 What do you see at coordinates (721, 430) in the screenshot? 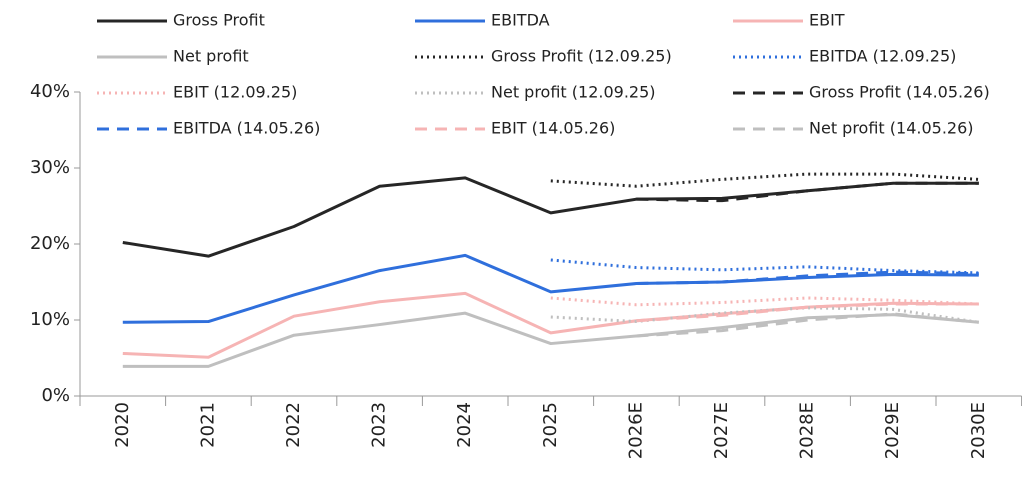
I see `x-tick-label: 2027E` at bounding box center [721, 430].